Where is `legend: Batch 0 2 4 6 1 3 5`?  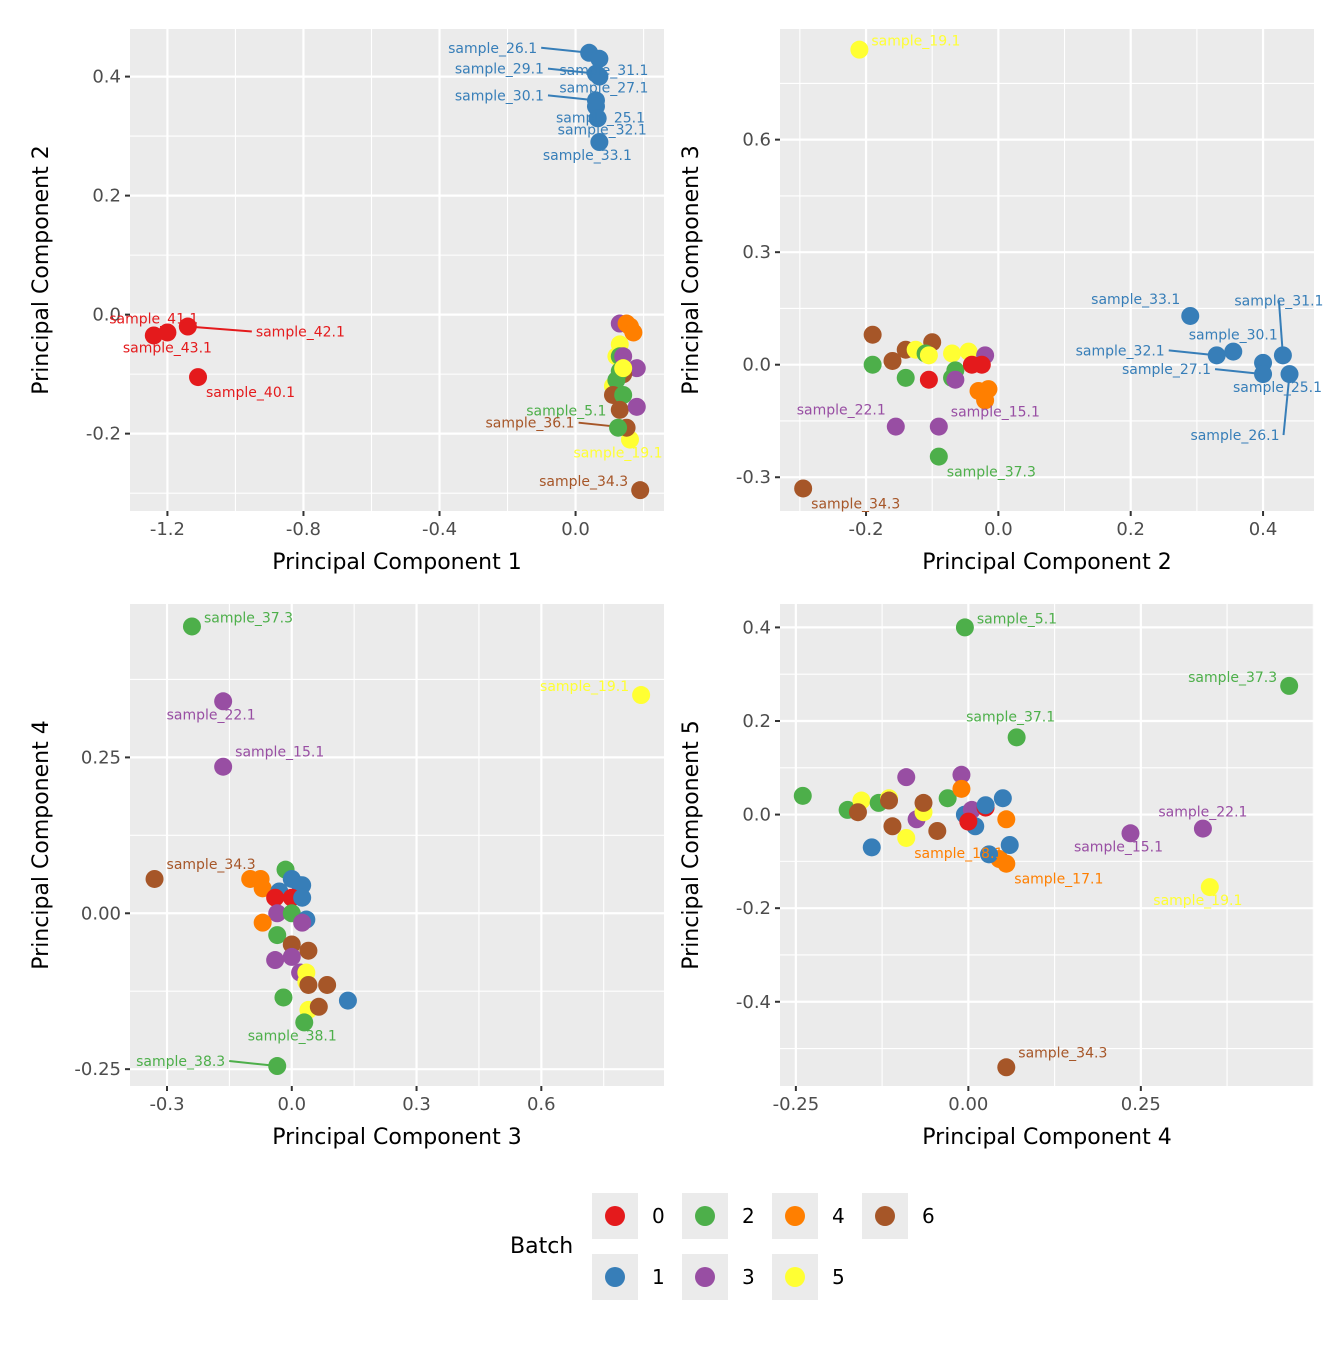 legend: Batch 0 2 4 6 1 3 5 is located at coordinates (720, 1250).